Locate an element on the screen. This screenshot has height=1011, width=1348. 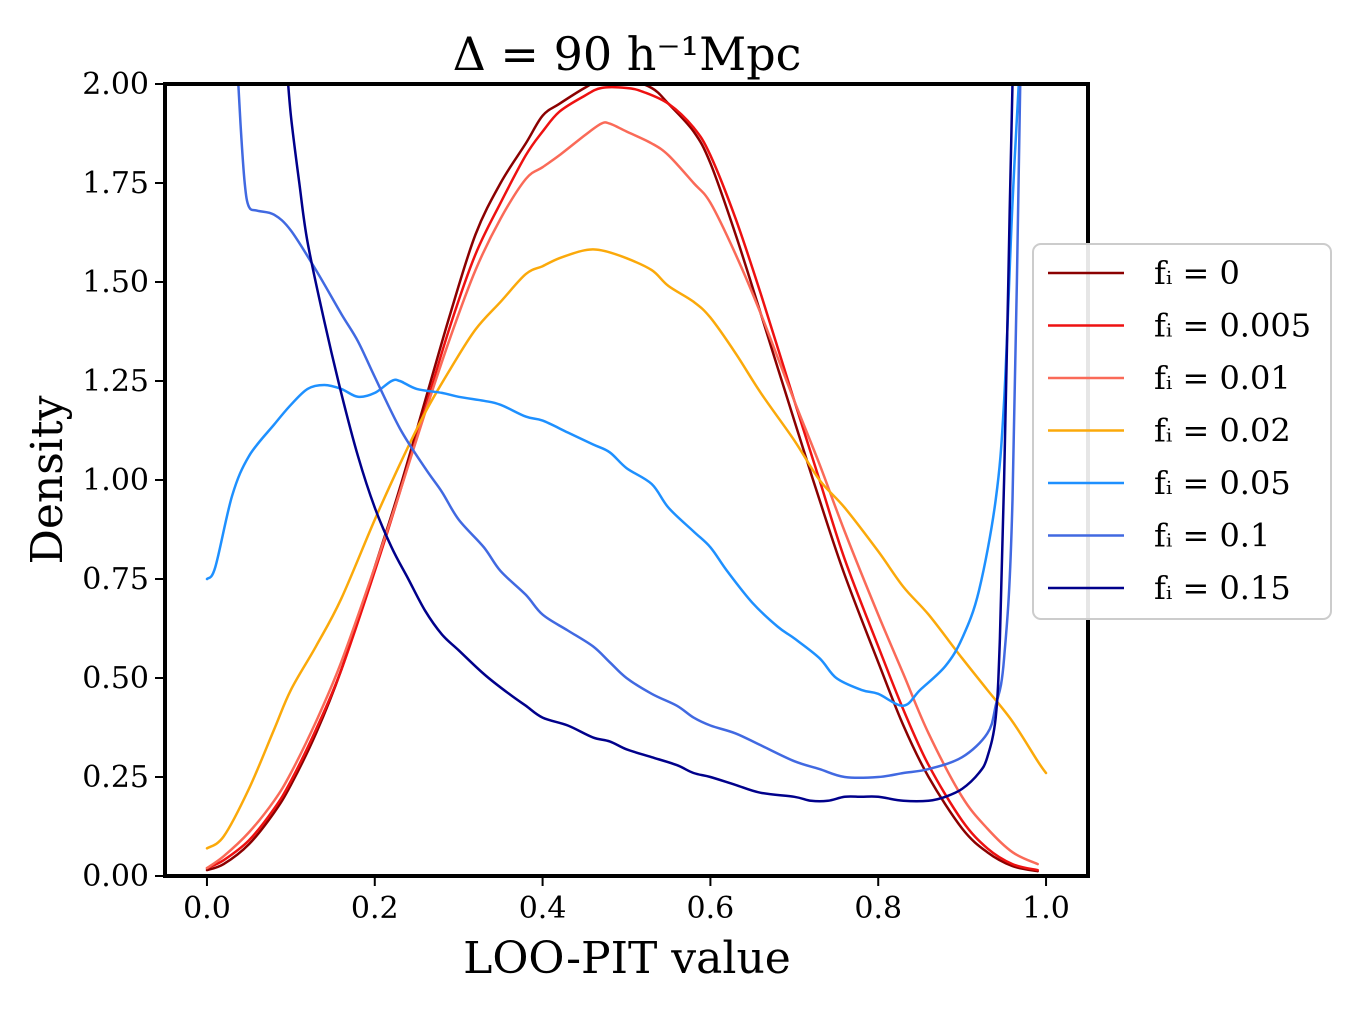
y-tick-label: 1.75 is located at coordinates (115, 183).